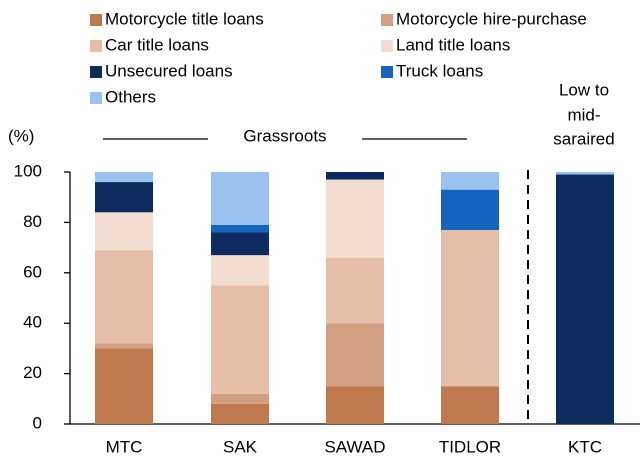 The image size is (643, 461). Describe the element at coordinates (124, 446) in the screenshot. I see `x-tick-label: MTC` at that location.